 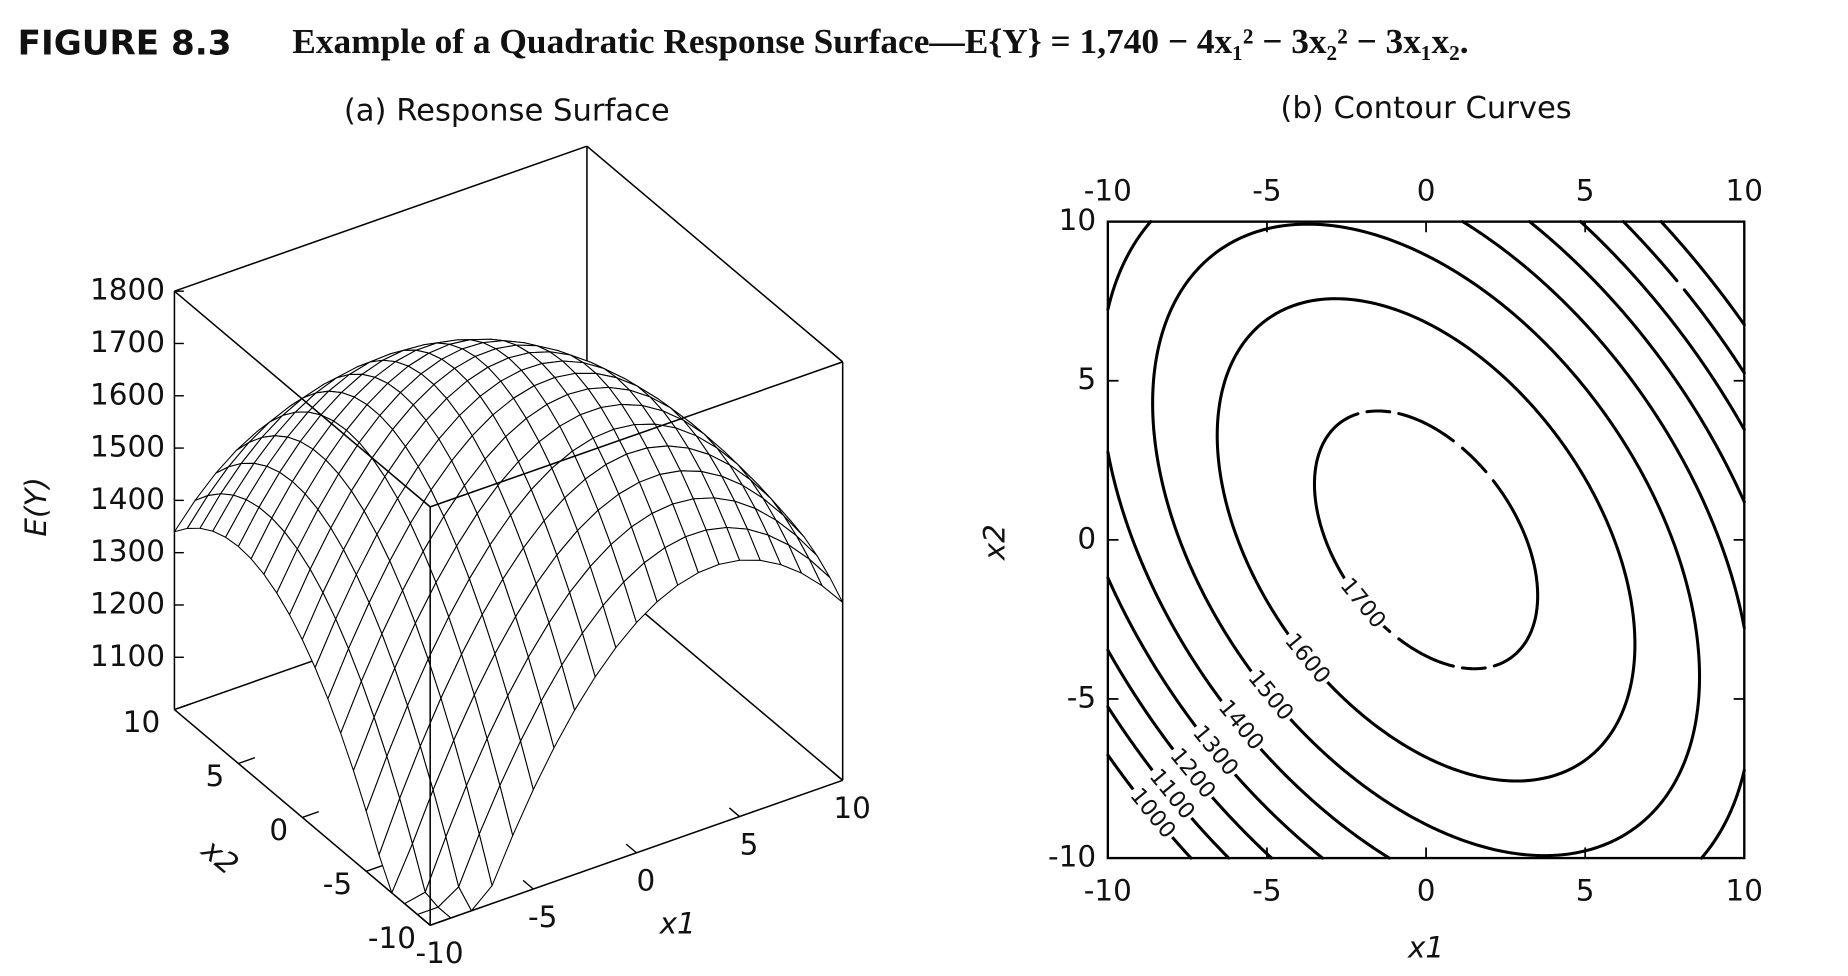 I want to click on z-tick-label: 1800, so click(x=127, y=290).